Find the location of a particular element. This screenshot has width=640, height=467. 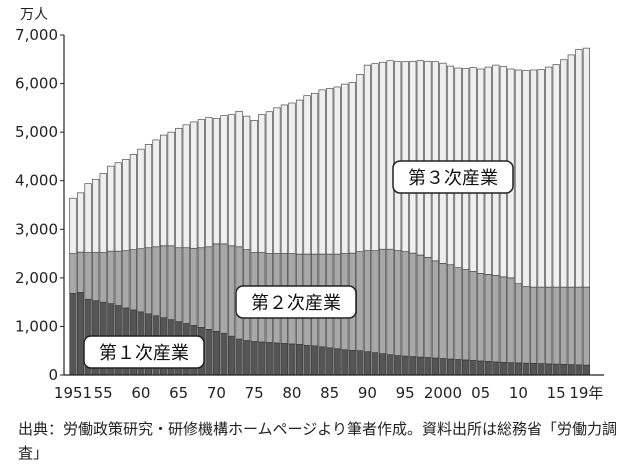

x-tick-label-2000: 2000 is located at coordinates (443, 393).